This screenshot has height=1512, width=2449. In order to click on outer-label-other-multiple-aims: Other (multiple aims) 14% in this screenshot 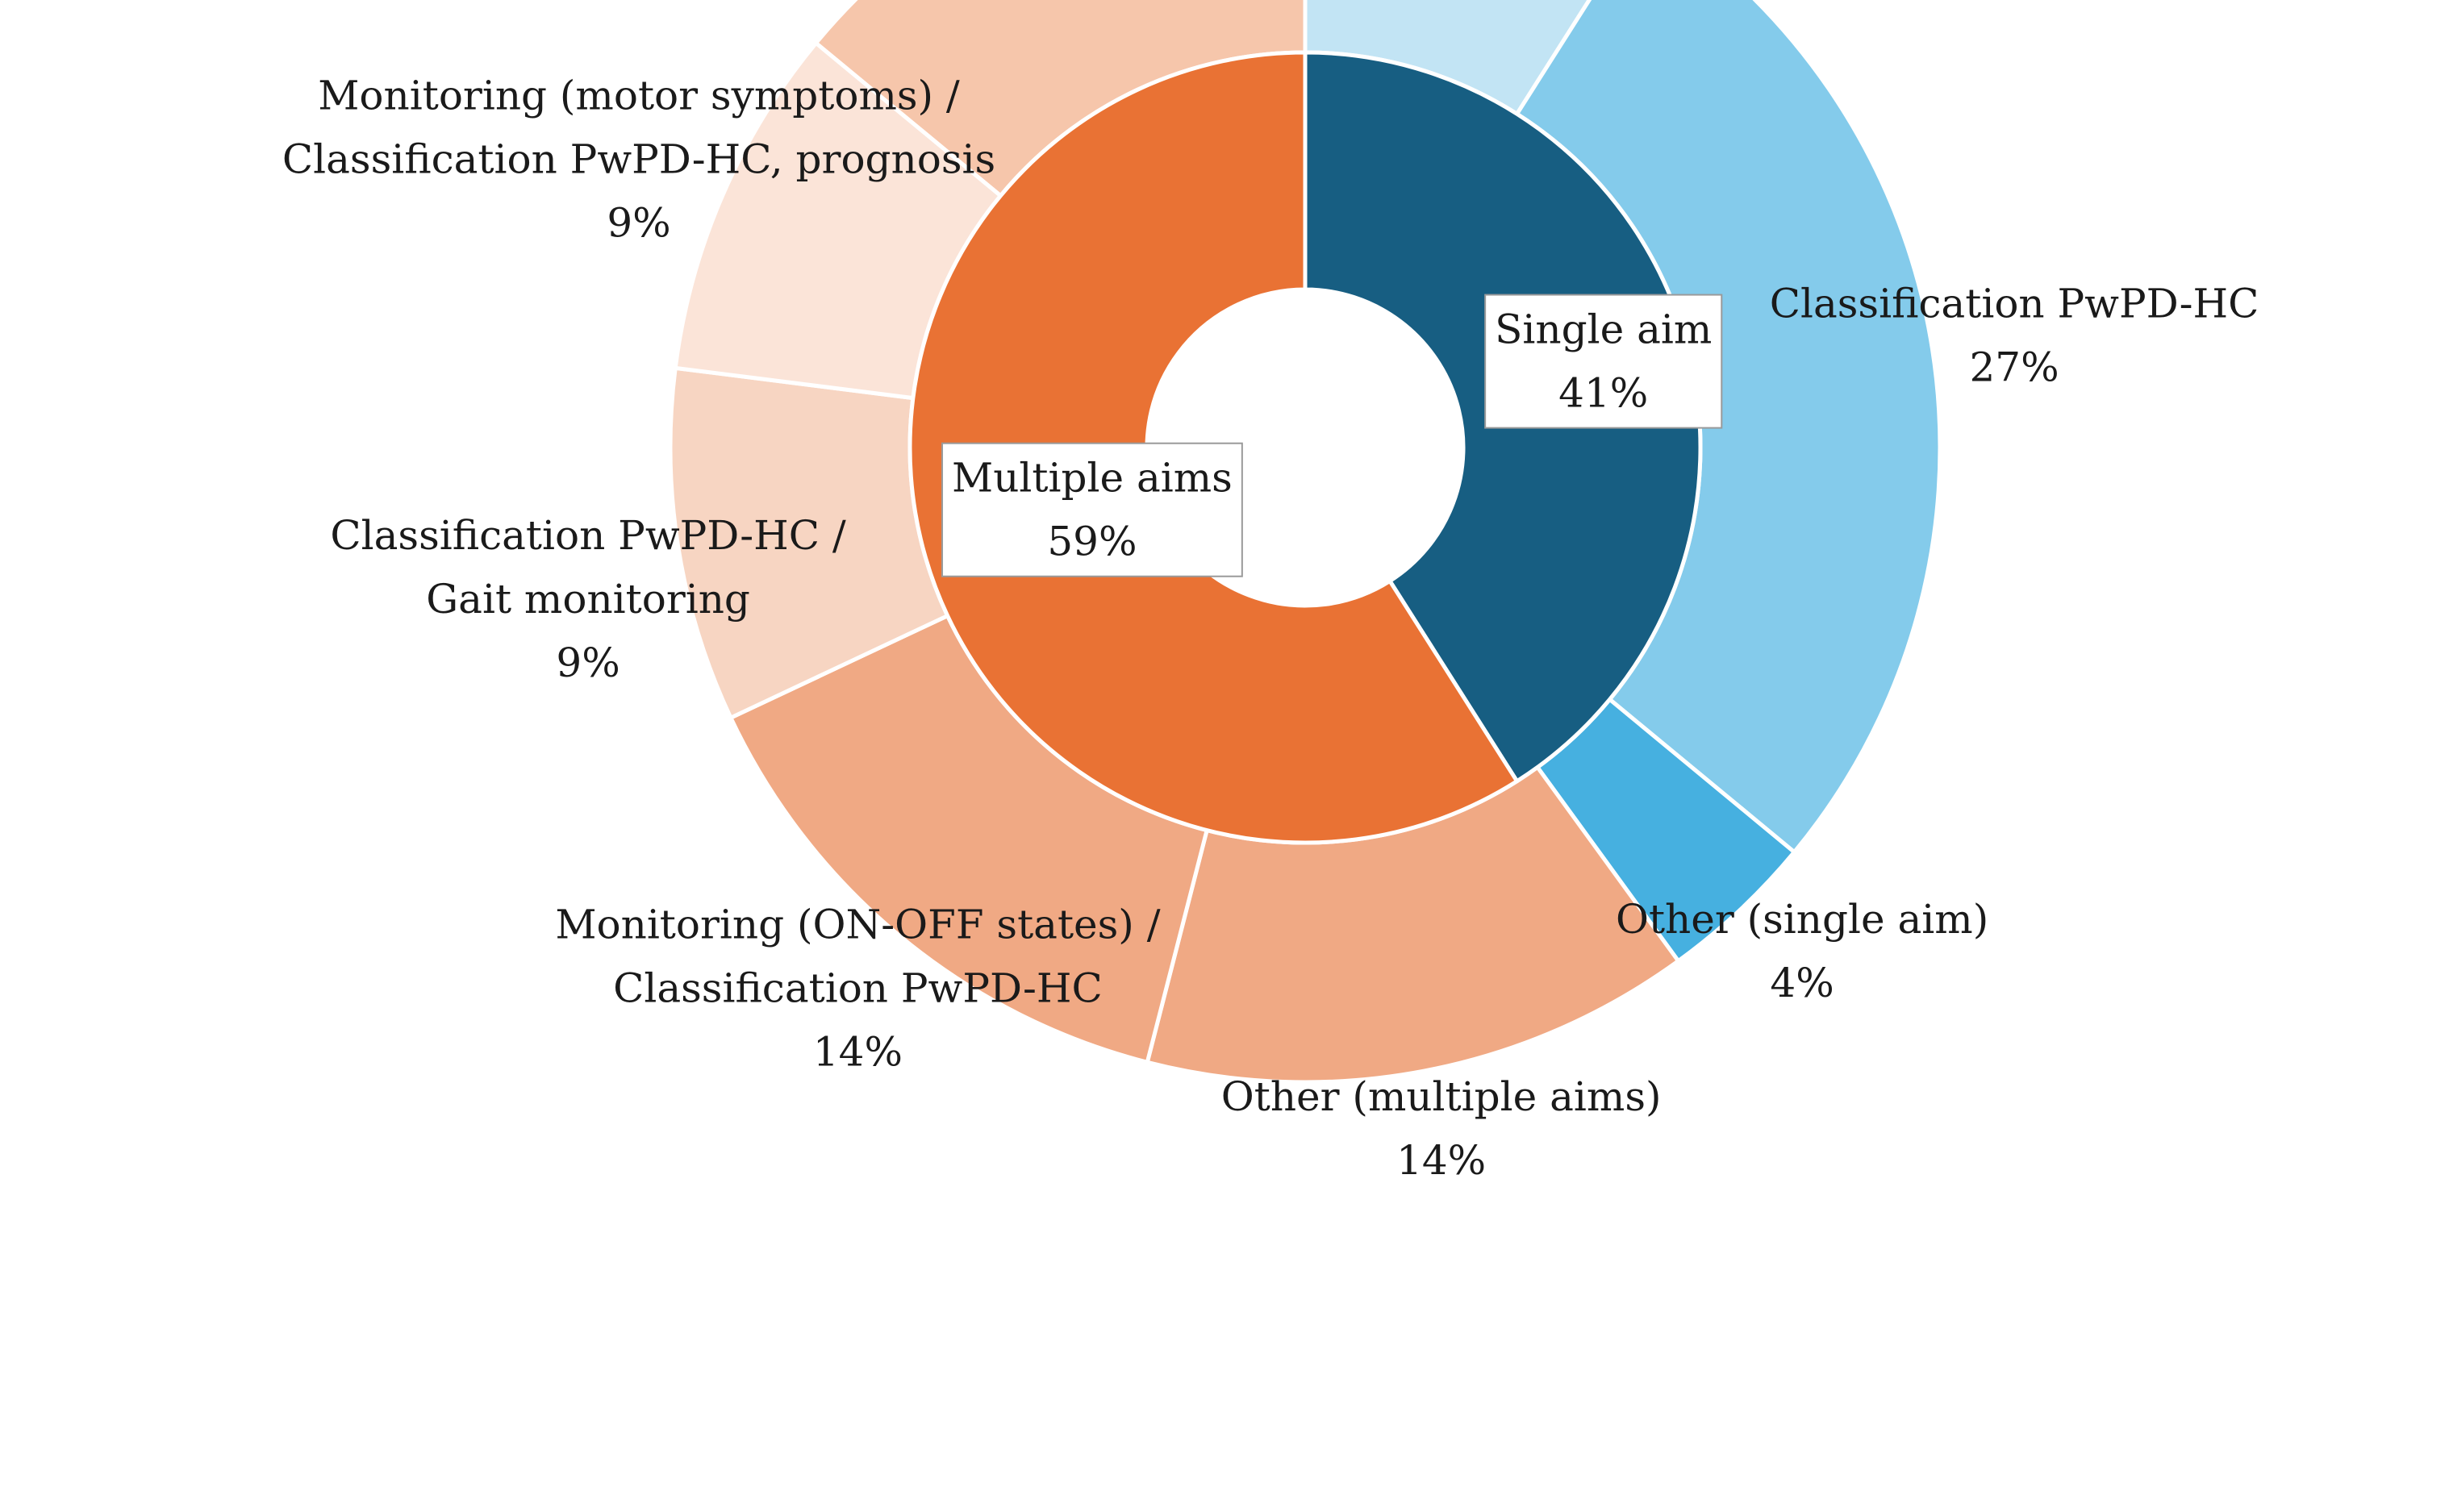, I will do `click(1441, 1128)`.